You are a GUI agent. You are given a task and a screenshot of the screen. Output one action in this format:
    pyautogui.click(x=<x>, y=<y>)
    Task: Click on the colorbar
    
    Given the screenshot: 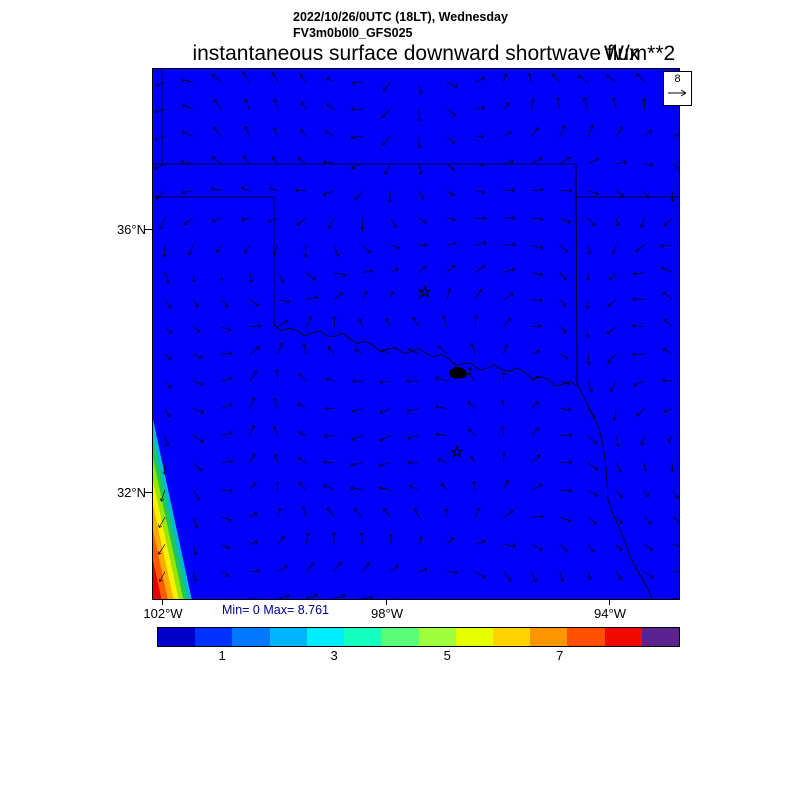 What is the action you would take?
    pyautogui.click(x=418, y=637)
    